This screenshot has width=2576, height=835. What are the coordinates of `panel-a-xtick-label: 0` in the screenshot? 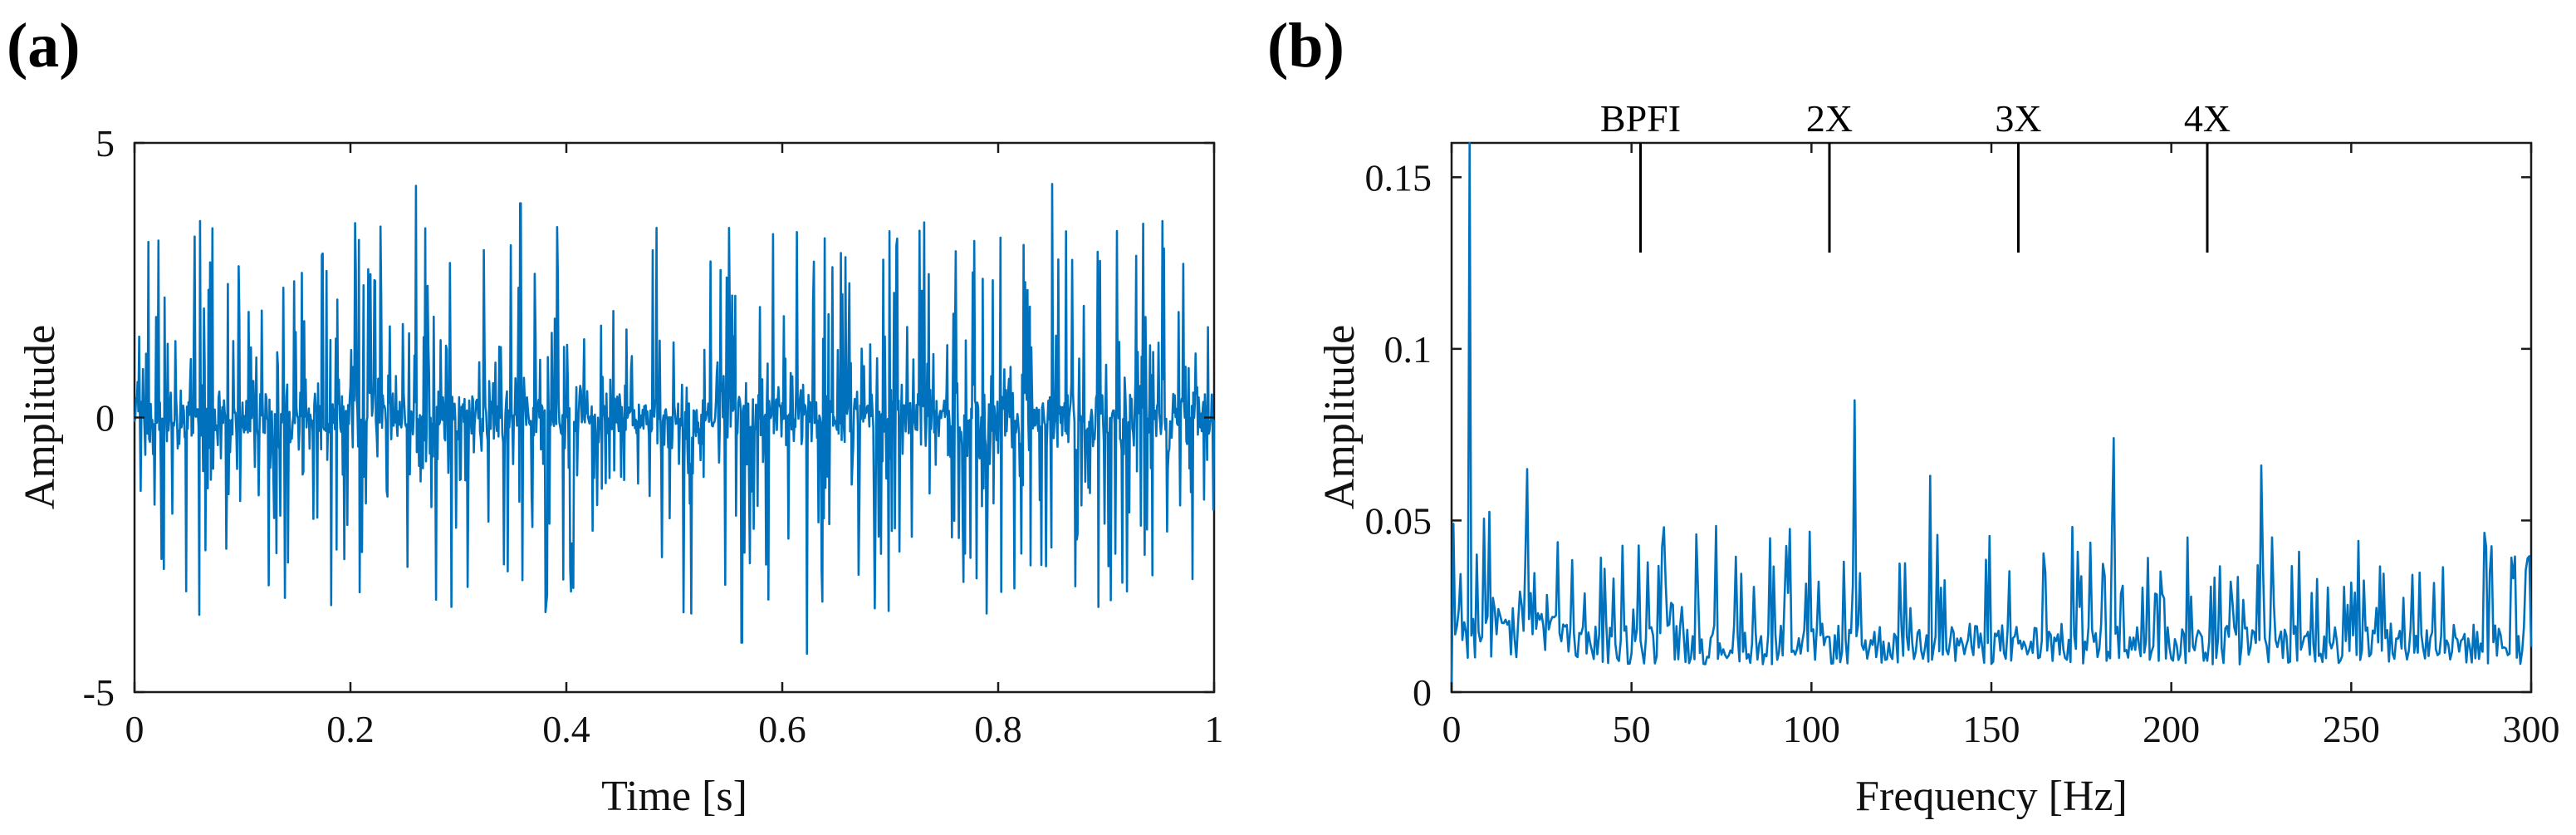 It's located at (134, 729).